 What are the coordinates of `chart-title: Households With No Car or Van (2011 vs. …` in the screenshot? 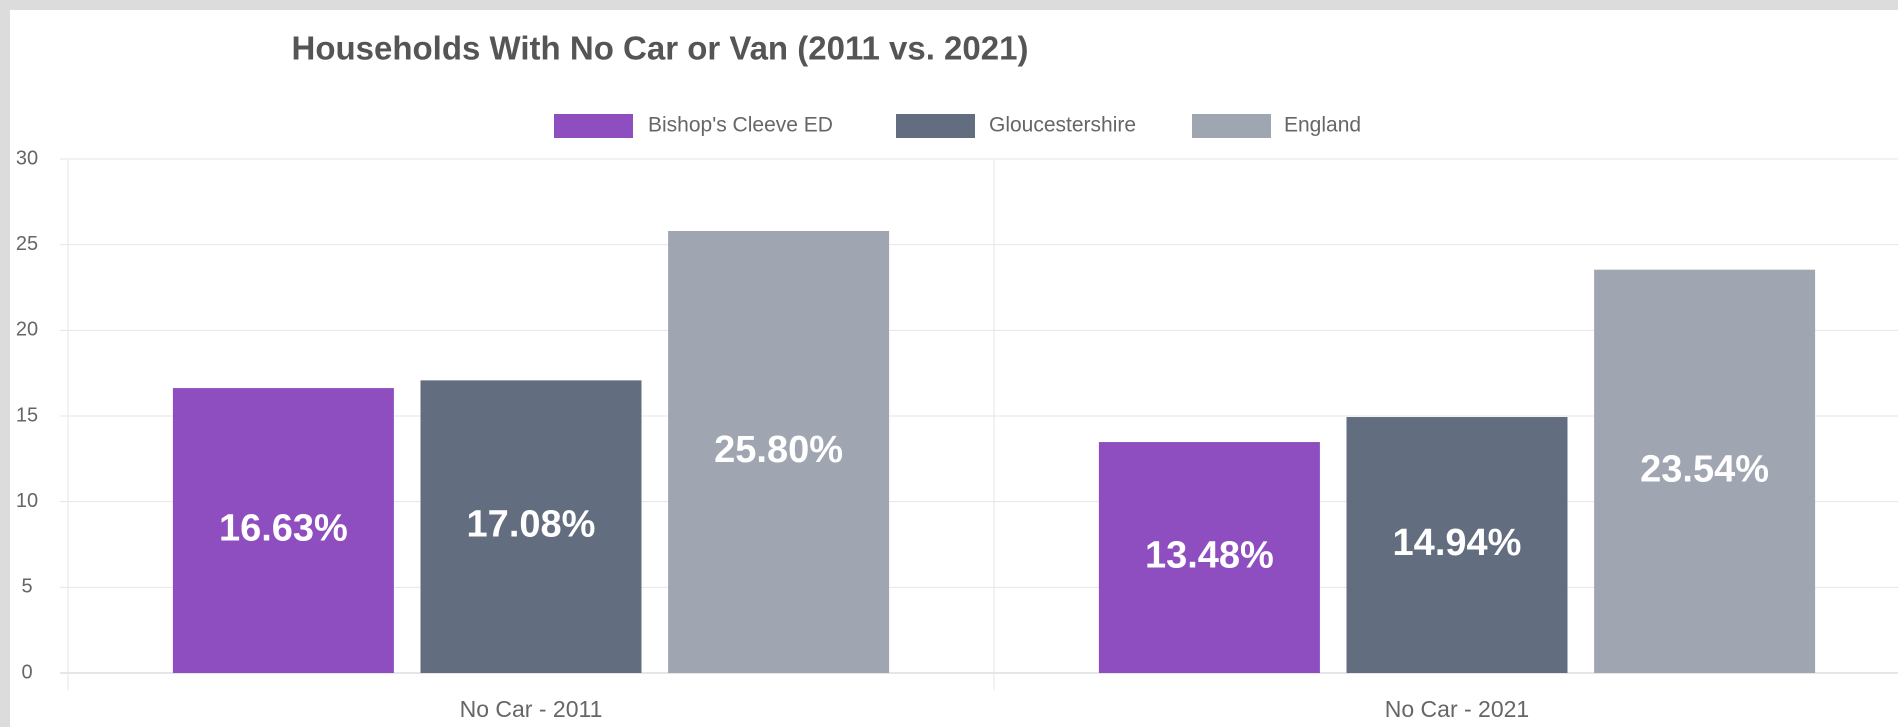 It's located at (660, 48).